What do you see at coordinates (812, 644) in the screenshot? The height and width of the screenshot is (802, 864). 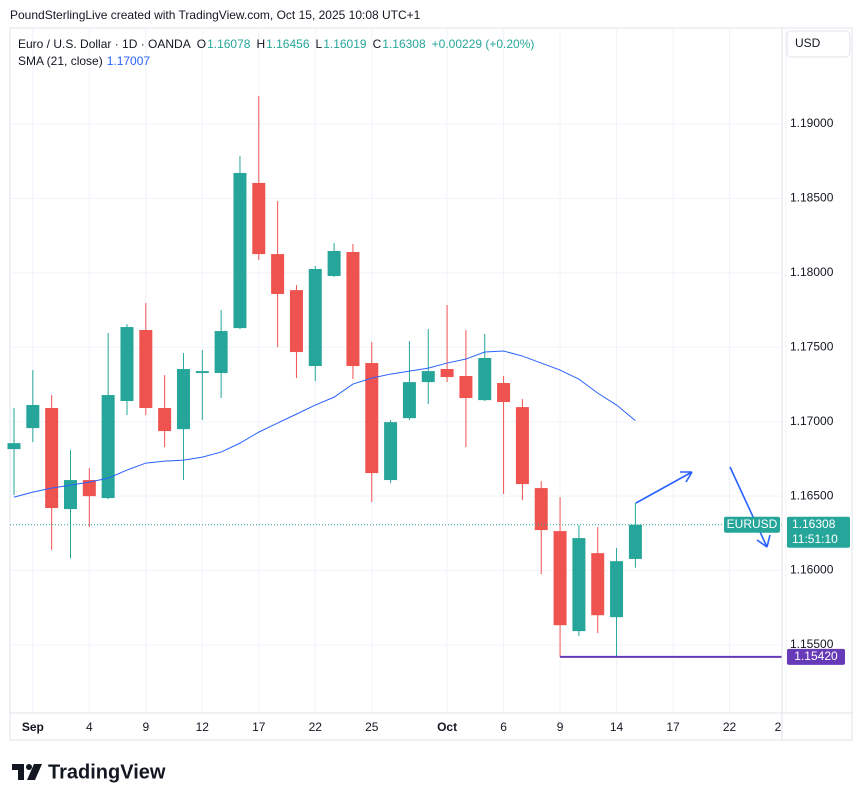 I see `y-tick-label: 1.15500` at bounding box center [812, 644].